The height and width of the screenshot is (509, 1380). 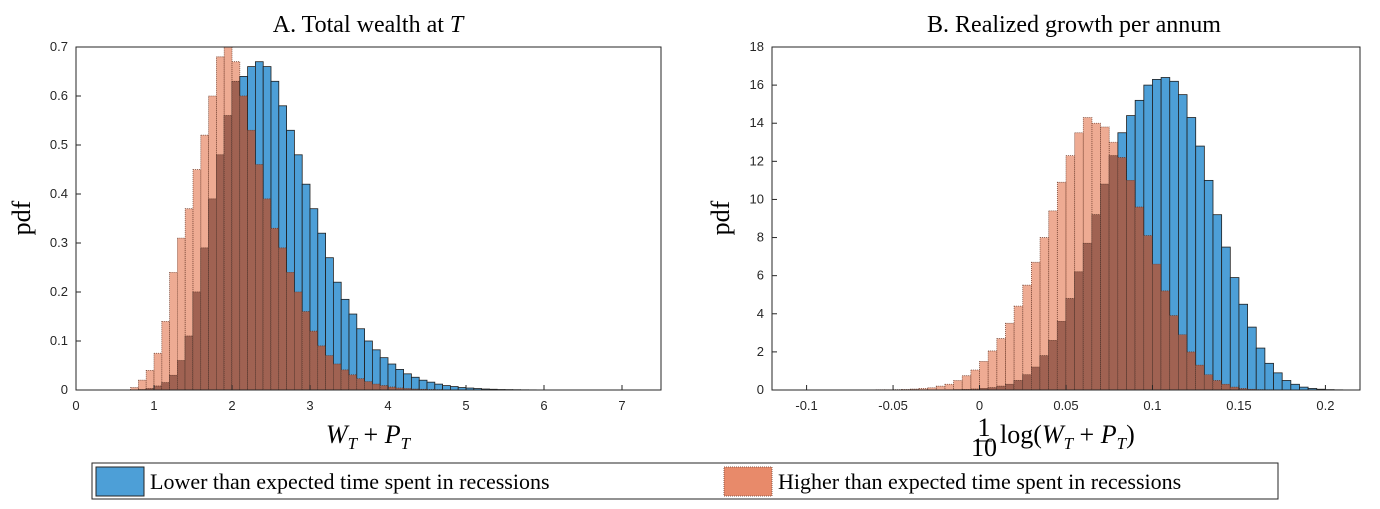 I want to click on panel-b-xtick-label: 0, so click(x=979, y=405).